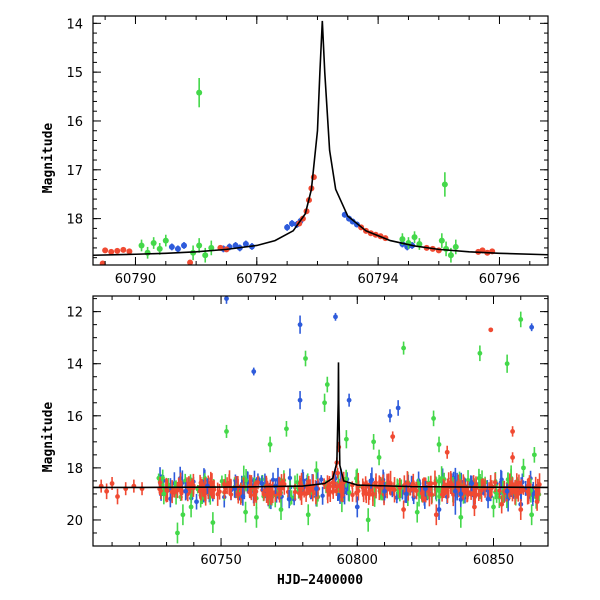  I want to click on top-y-tick-label: 16, so click(74, 122).